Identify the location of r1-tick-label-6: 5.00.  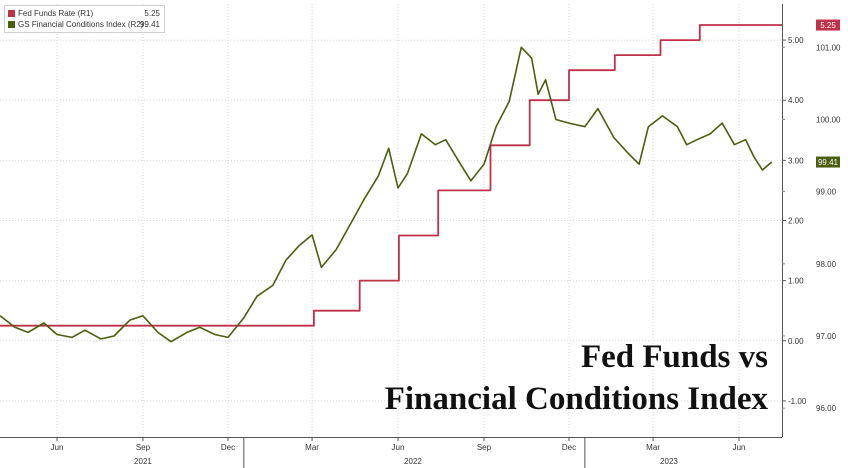
(796, 40).